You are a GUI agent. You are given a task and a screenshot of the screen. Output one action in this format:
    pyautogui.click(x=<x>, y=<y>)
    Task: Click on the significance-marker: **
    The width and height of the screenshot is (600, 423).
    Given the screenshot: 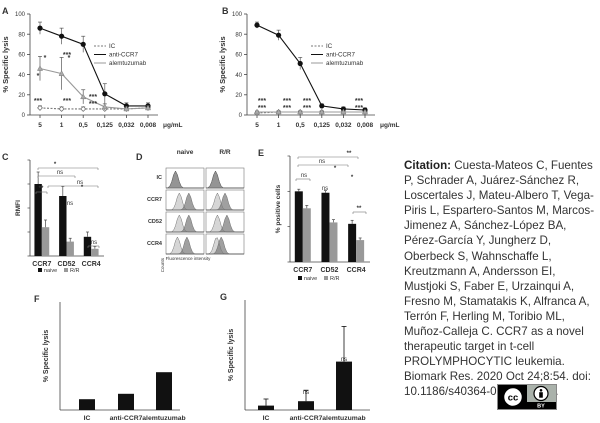 What is the action you would take?
    pyautogui.click(x=359, y=209)
    